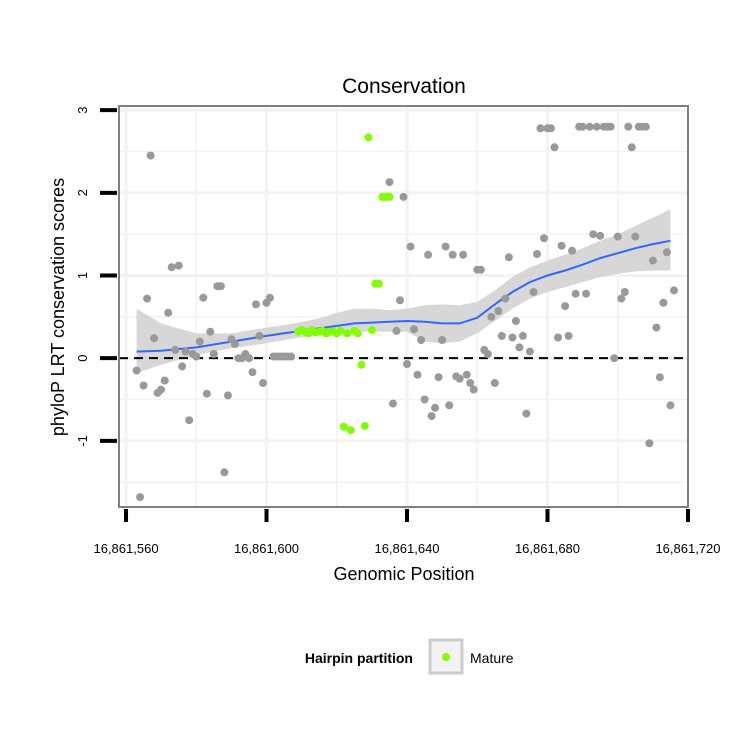  I want to click on smooth-curve, so click(403, 296).